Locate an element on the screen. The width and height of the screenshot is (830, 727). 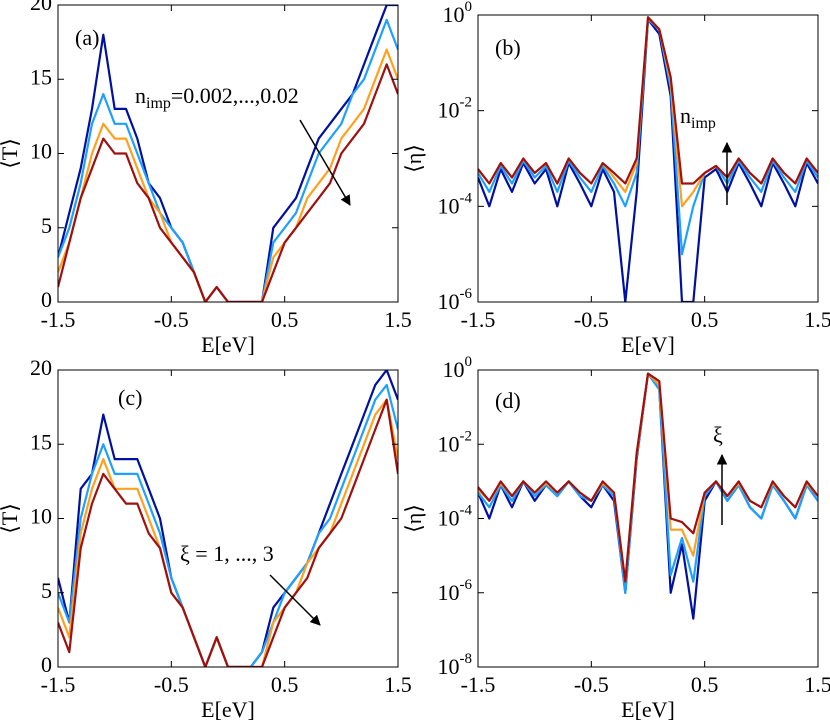
annotation: nimp is located at coordinates (698, 117).